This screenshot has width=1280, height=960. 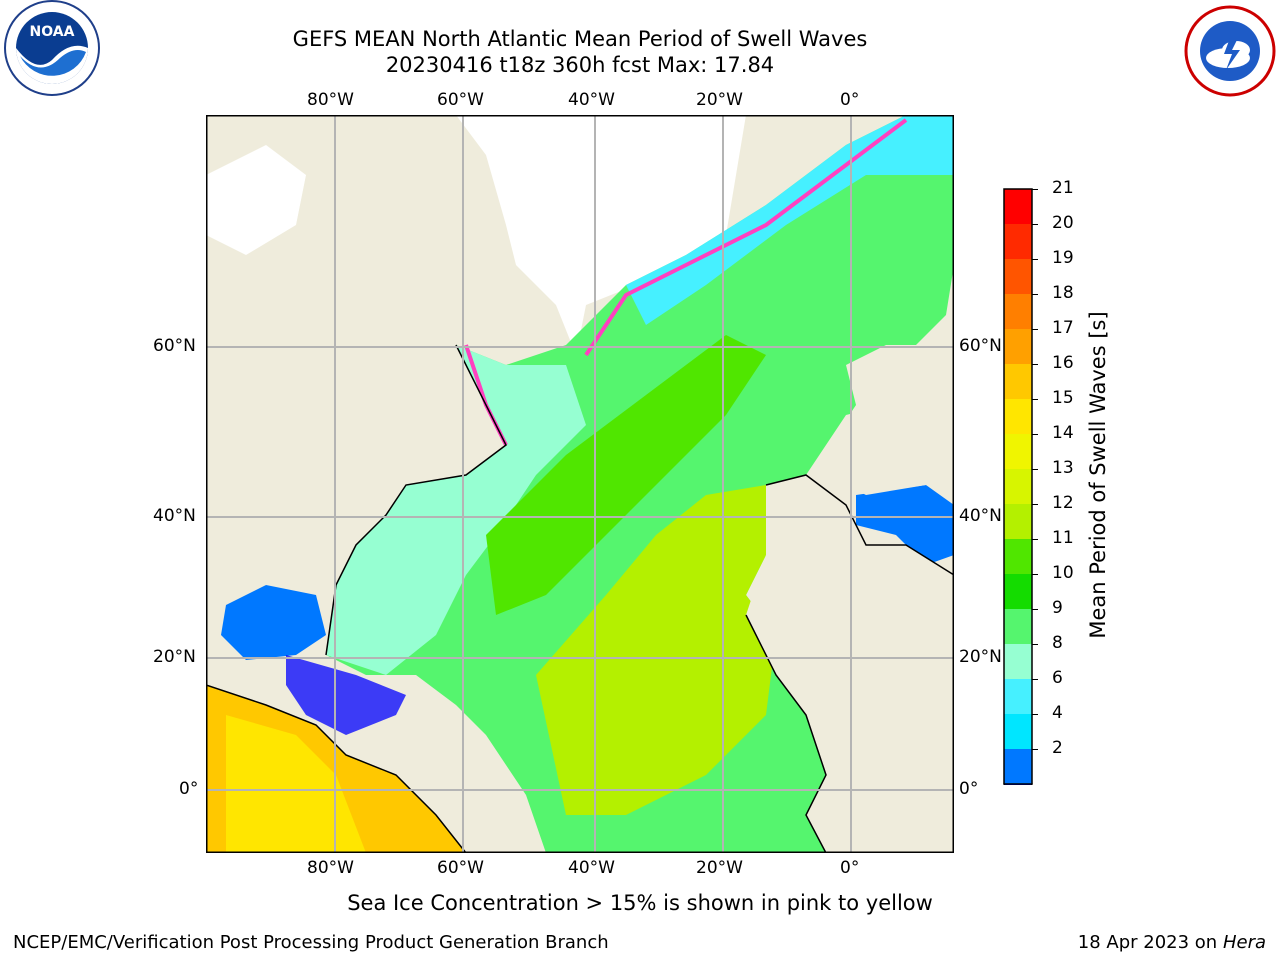 I want to click on colorbar-tick-label: 12, so click(x=1063, y=503).